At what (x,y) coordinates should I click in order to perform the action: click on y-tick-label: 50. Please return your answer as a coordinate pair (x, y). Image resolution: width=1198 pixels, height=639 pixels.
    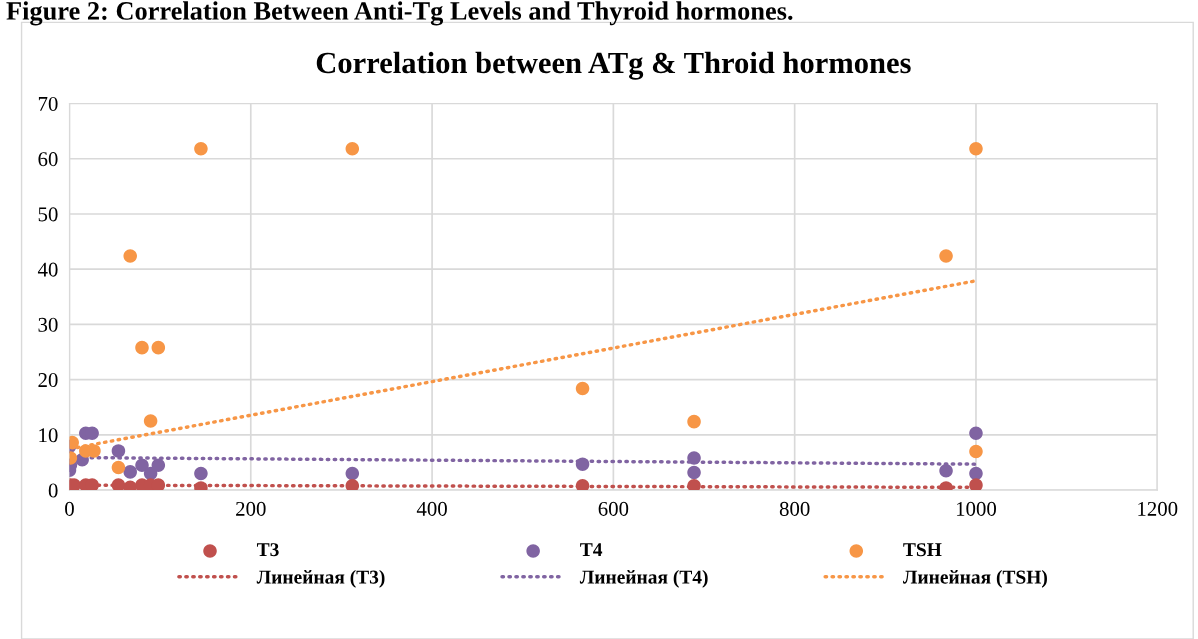
    Looking at the image, I should click on (48, 214).